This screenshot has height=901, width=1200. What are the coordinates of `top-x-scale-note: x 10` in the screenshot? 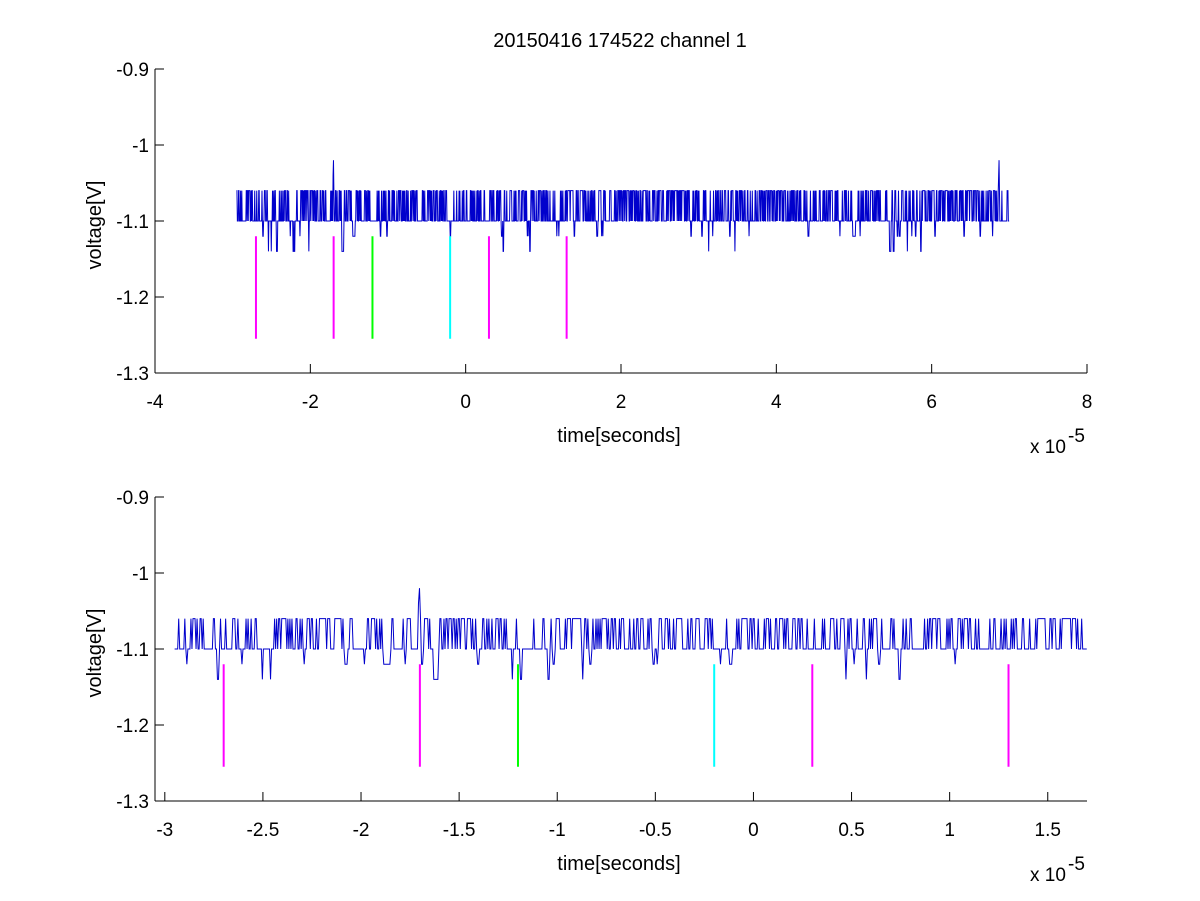 It's located at (1048, 447).